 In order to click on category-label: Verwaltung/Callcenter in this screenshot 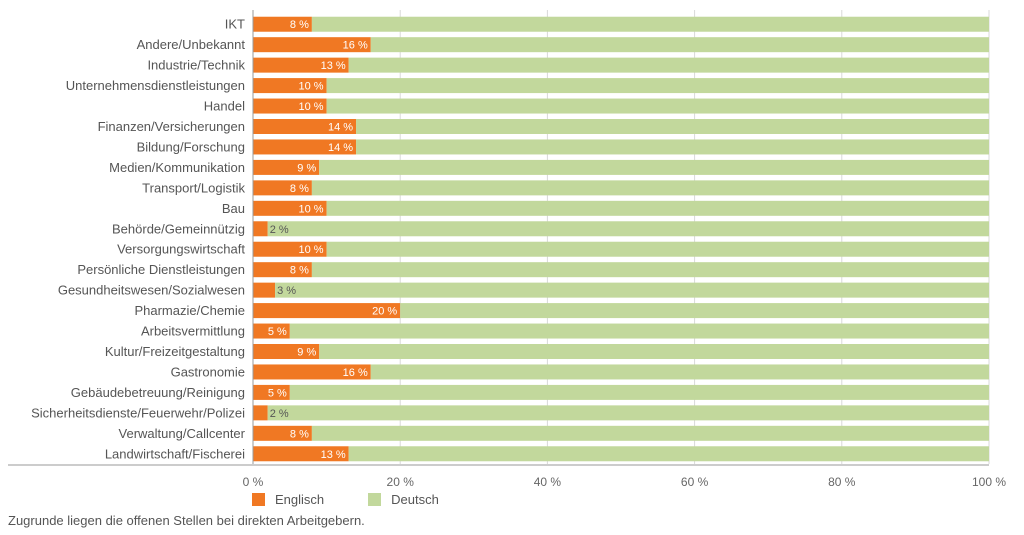, I will do `click(182, 433)`.